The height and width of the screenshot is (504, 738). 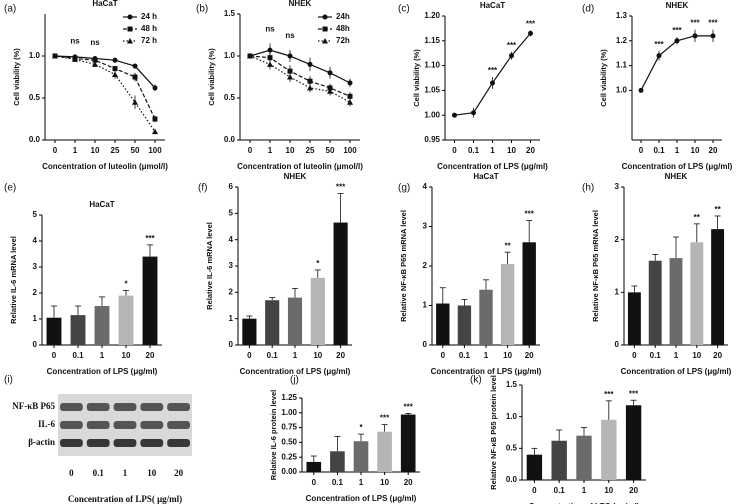 What do you see at coordinates (289, 412) in the screenshot?
I see `y-tick-label: 1.00` at bounding box center [289, 412].